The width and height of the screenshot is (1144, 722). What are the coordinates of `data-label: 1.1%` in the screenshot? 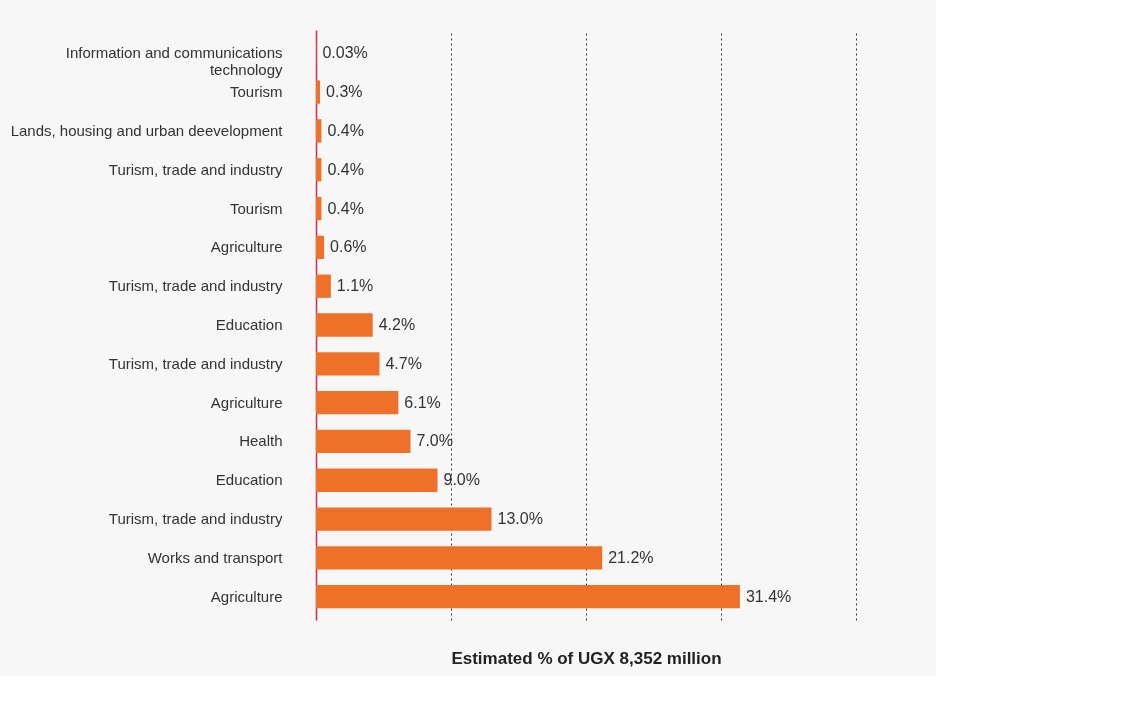 It's located at (355, 286).